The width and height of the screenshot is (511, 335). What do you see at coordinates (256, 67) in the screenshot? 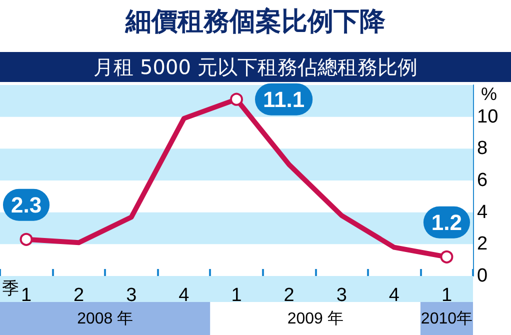
I see `chart-subtitle: 月租 5000 元以下租務佔總租務比例` at bounding box center [256, 67].